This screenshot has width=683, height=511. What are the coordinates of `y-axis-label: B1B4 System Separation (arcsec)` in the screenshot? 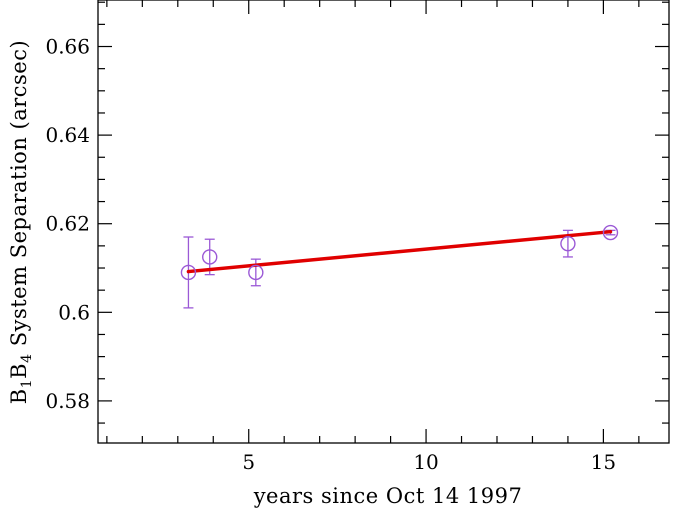 It's located at (21, 222).